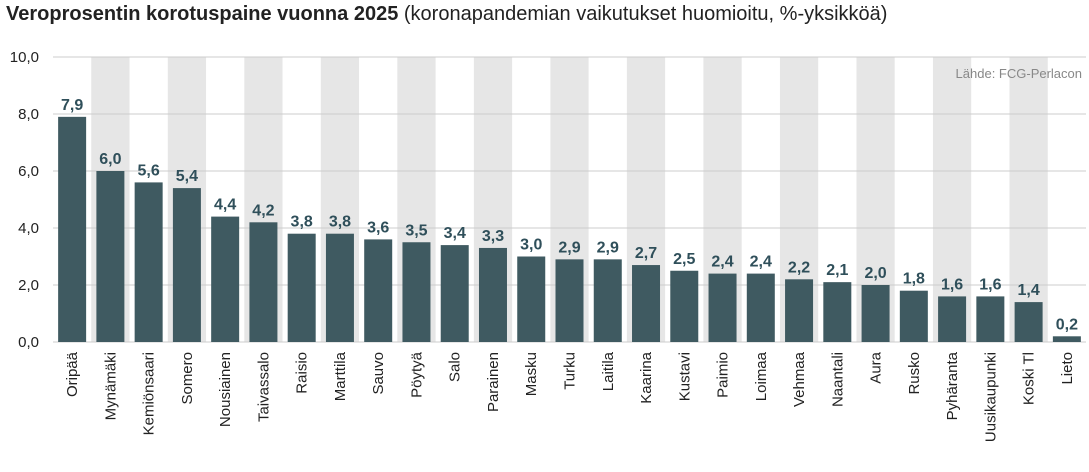 The image size is (1089, 472). What do you see at coordinates (837, 379) in the screenshot?
I see `x-tick-label: Naantali` at bounding box center [837, 379].